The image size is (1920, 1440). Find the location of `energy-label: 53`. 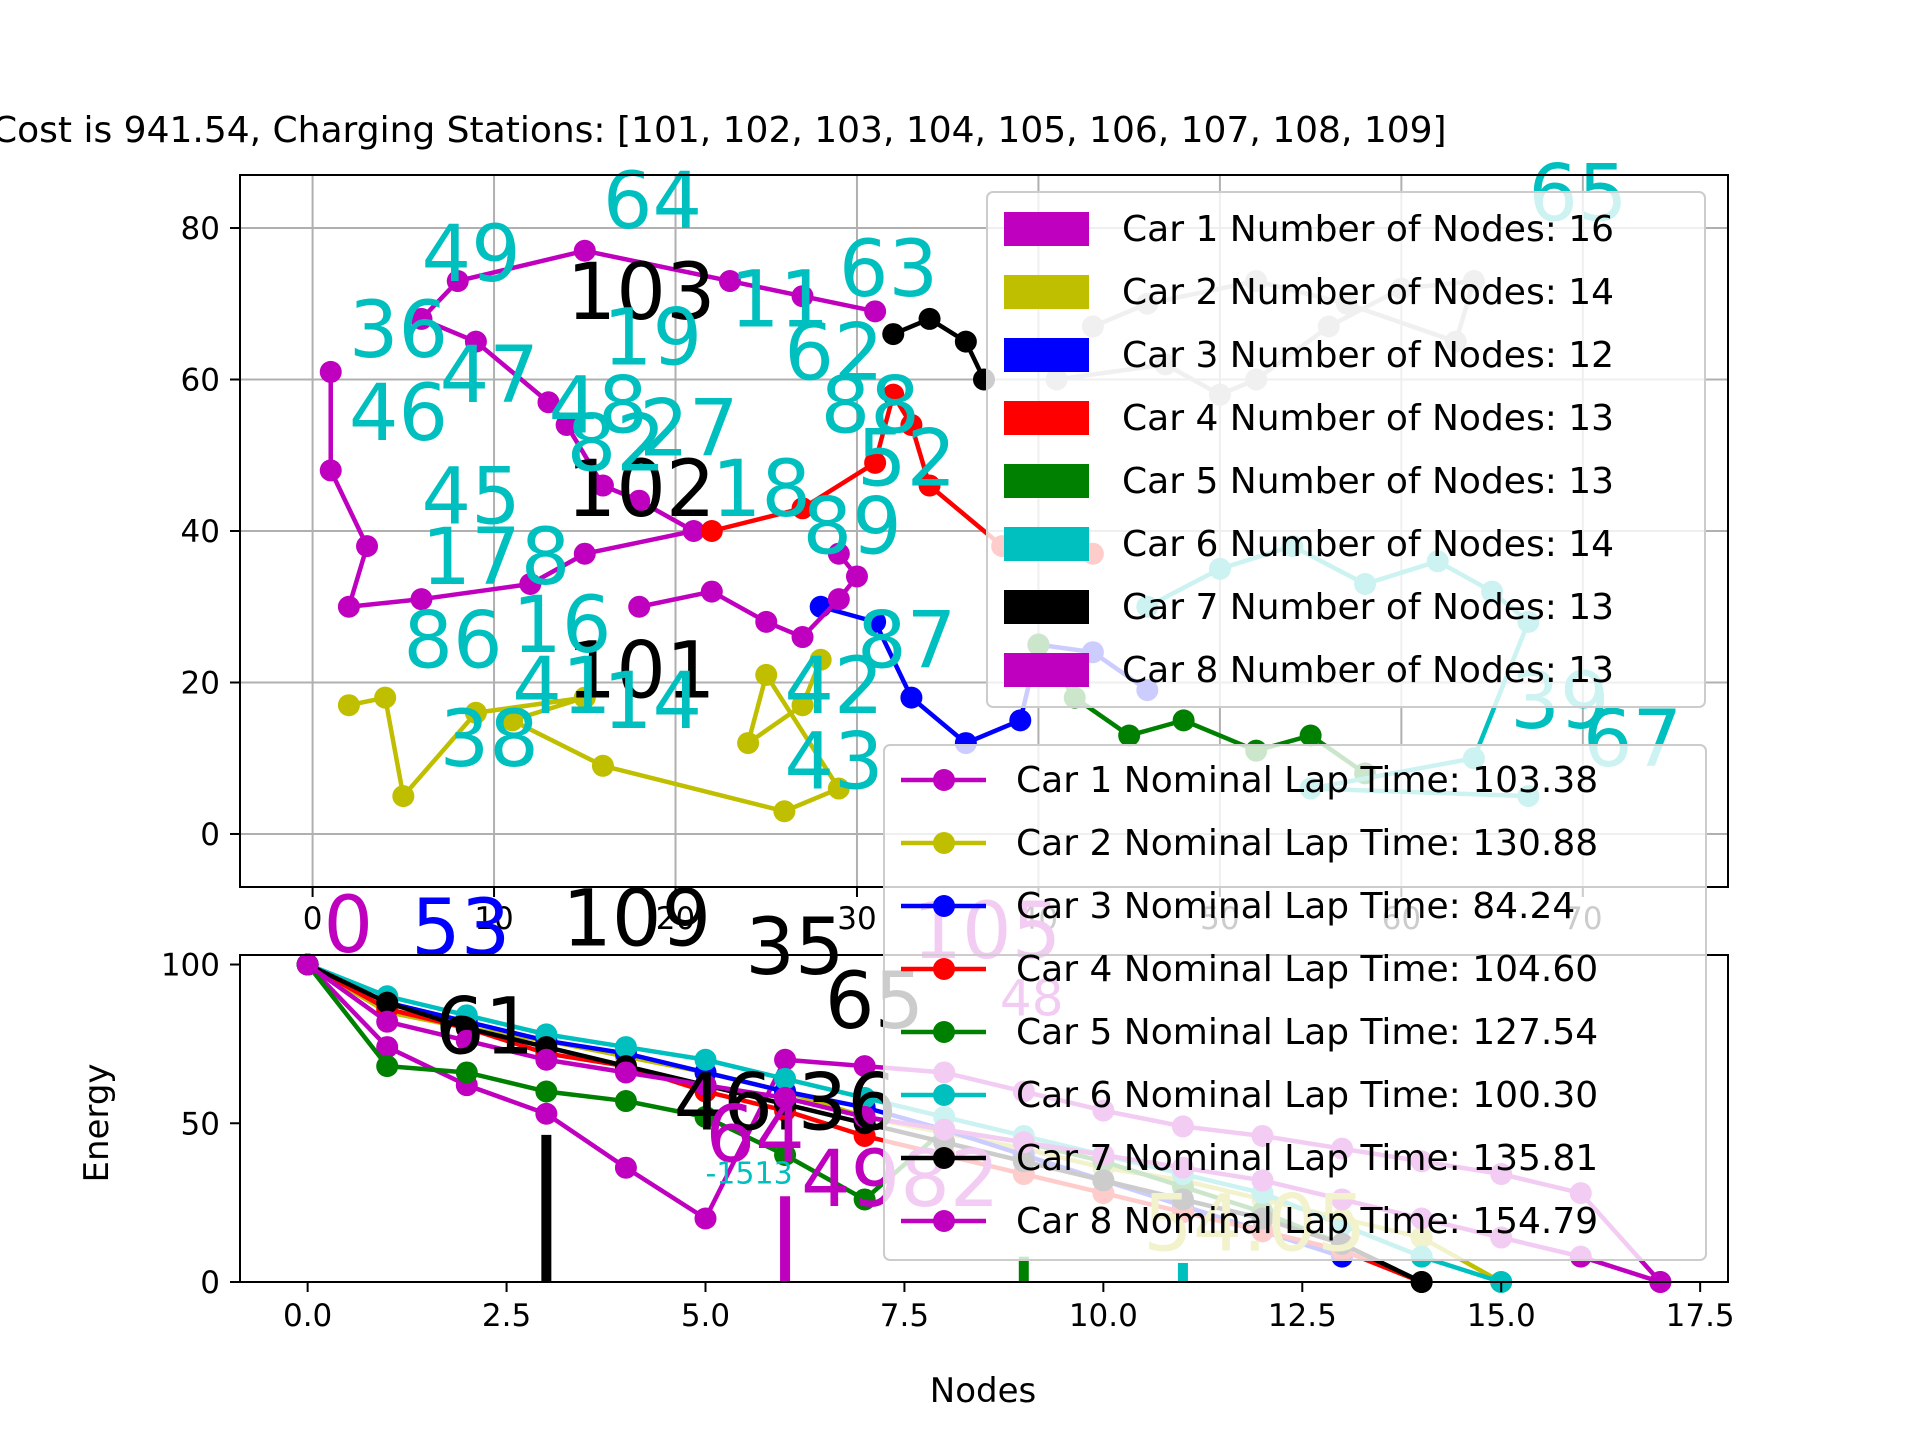

energy-label: 53 is located at coordinates (460, 929).